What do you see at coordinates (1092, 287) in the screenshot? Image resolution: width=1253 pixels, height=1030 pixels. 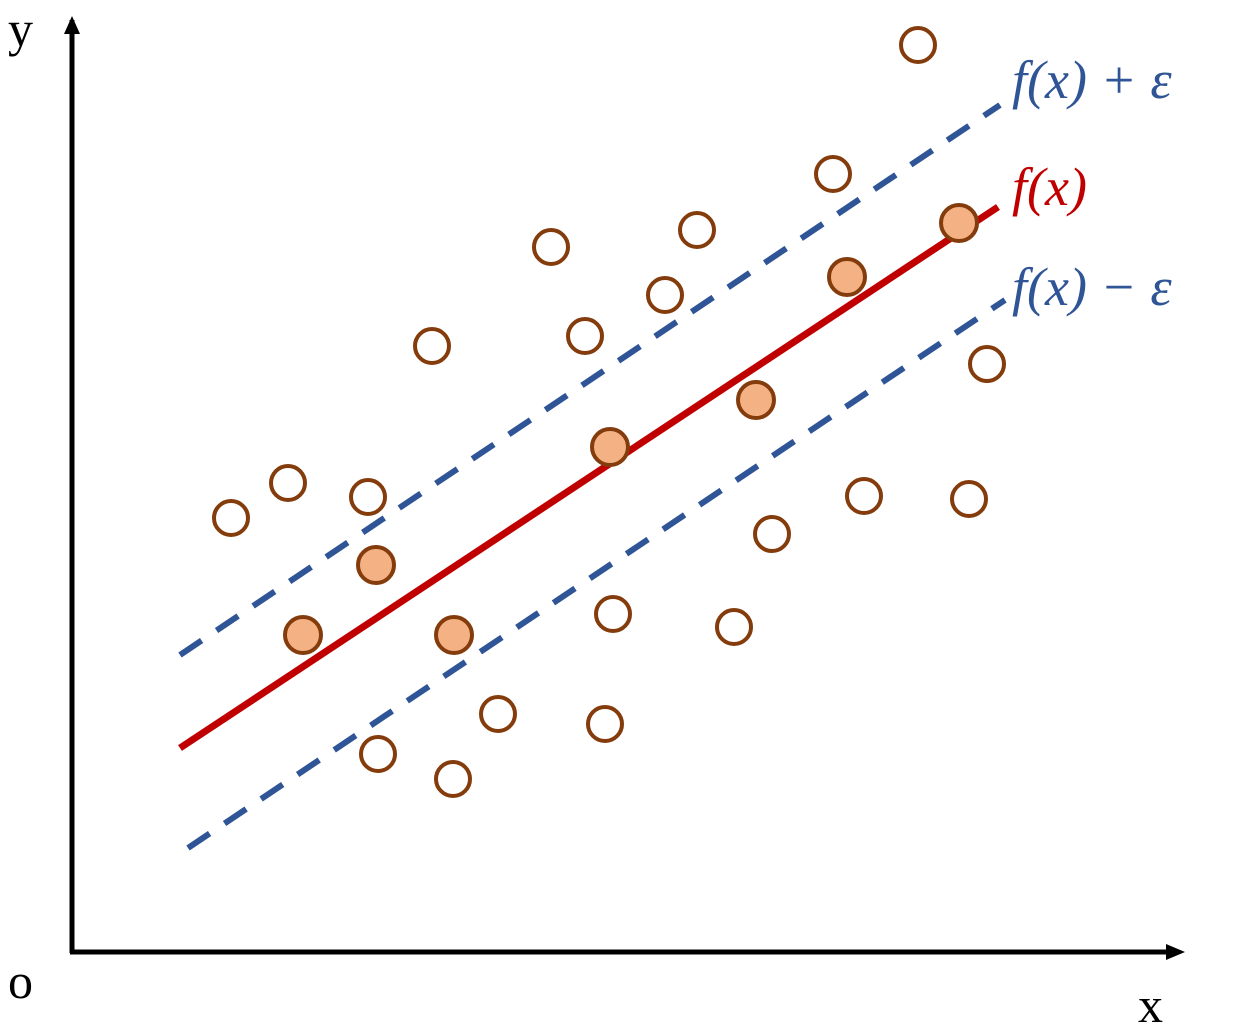 I see `lower-label: f(x) − ε` at bounding box center [1092, 287].